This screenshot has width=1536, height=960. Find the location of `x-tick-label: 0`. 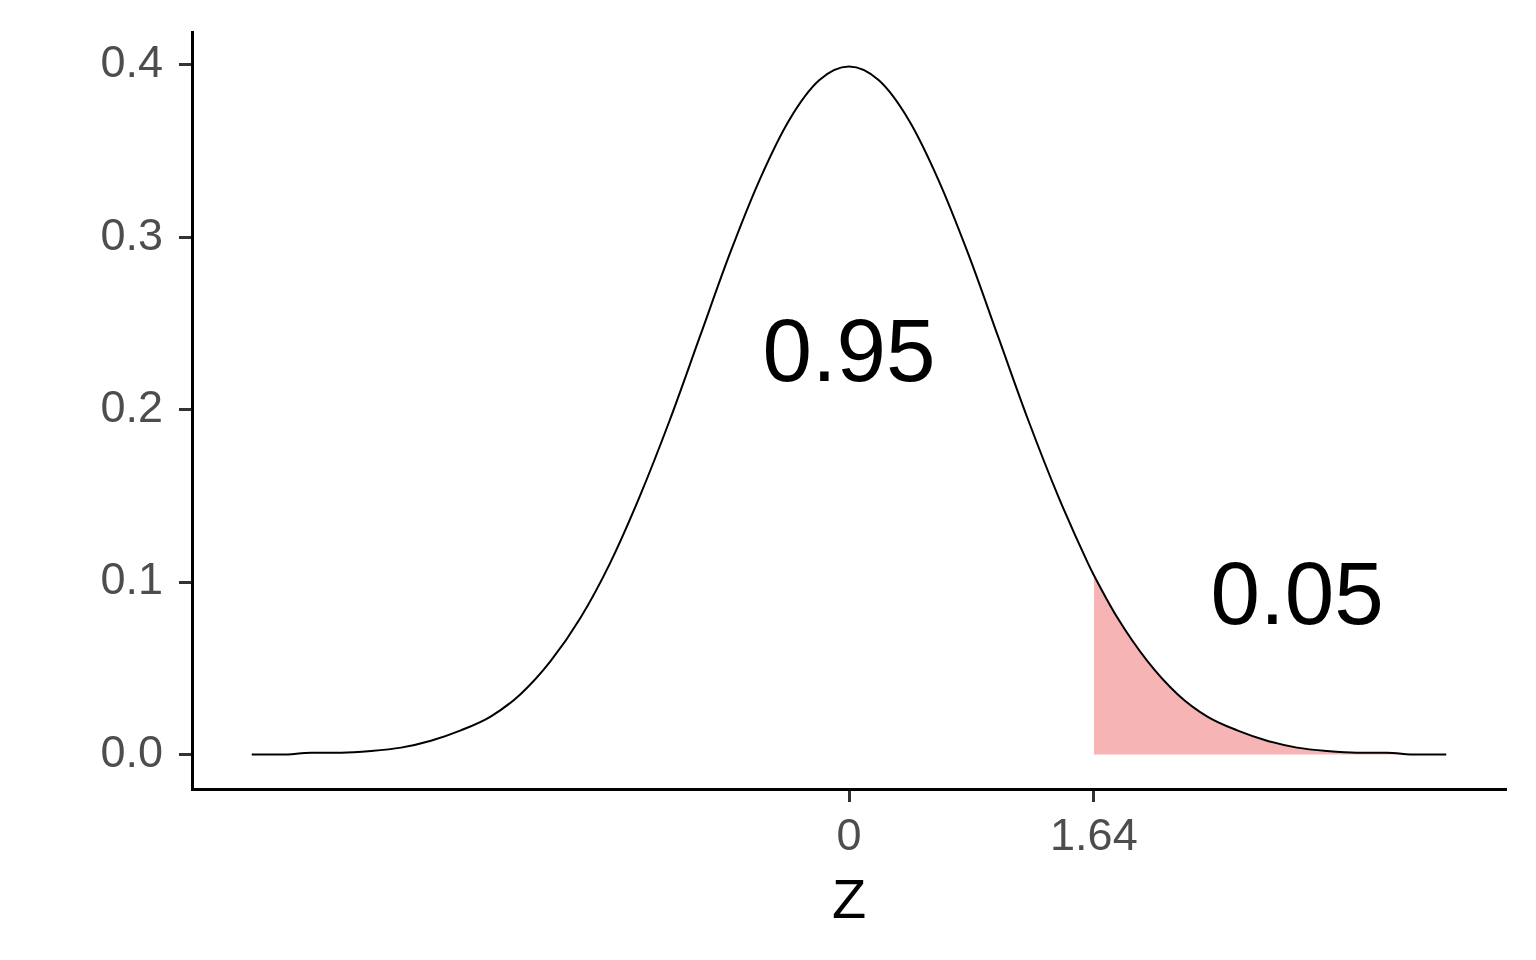

x-tick-label: 0 is located at coordinates (849, 835).